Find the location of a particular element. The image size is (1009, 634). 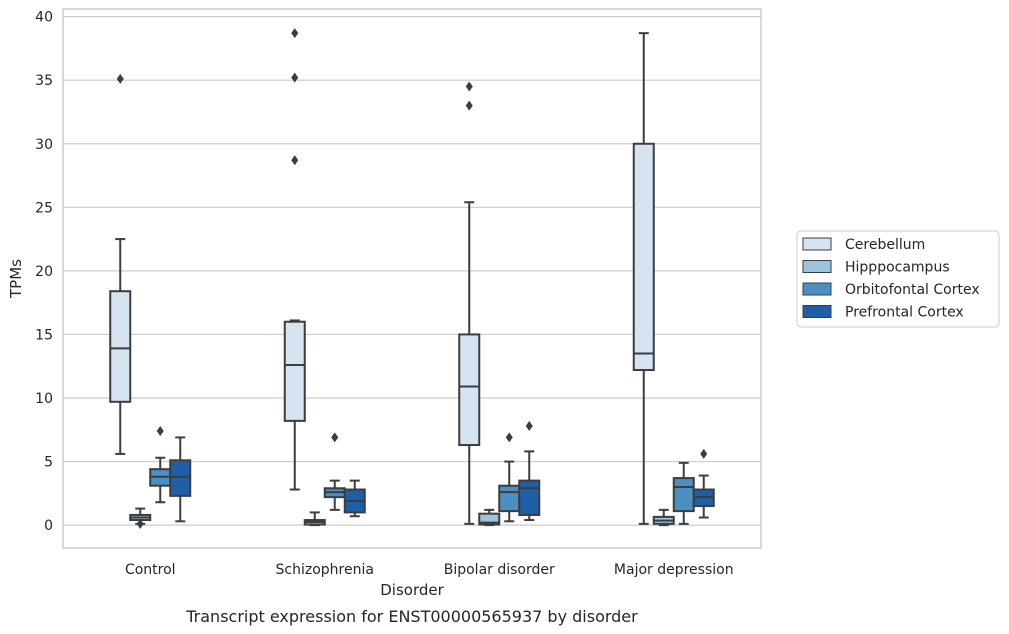

x-tick-label: Major depression is located at coordinates (674, 570).